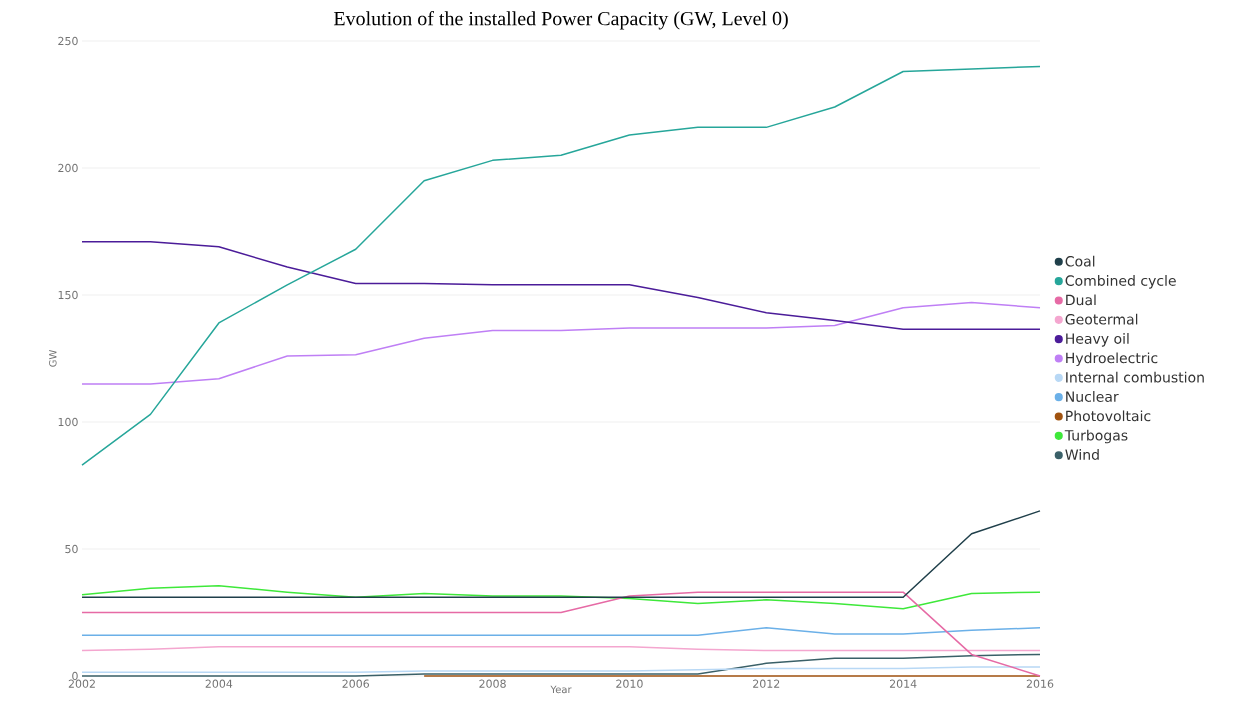  Describe the element at coordinates (1101, 319) in the screenshot. I see `legend-label: Geotermal` at that location.